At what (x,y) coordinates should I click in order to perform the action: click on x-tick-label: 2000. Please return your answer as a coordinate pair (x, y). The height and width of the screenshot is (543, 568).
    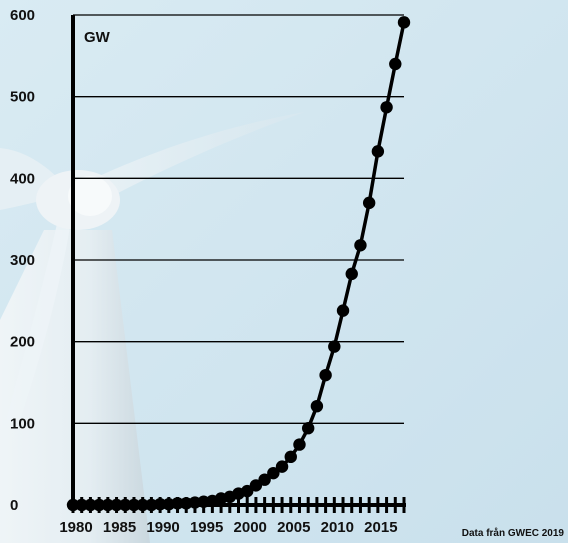
    Looking at the image, I should click on (250, 527).